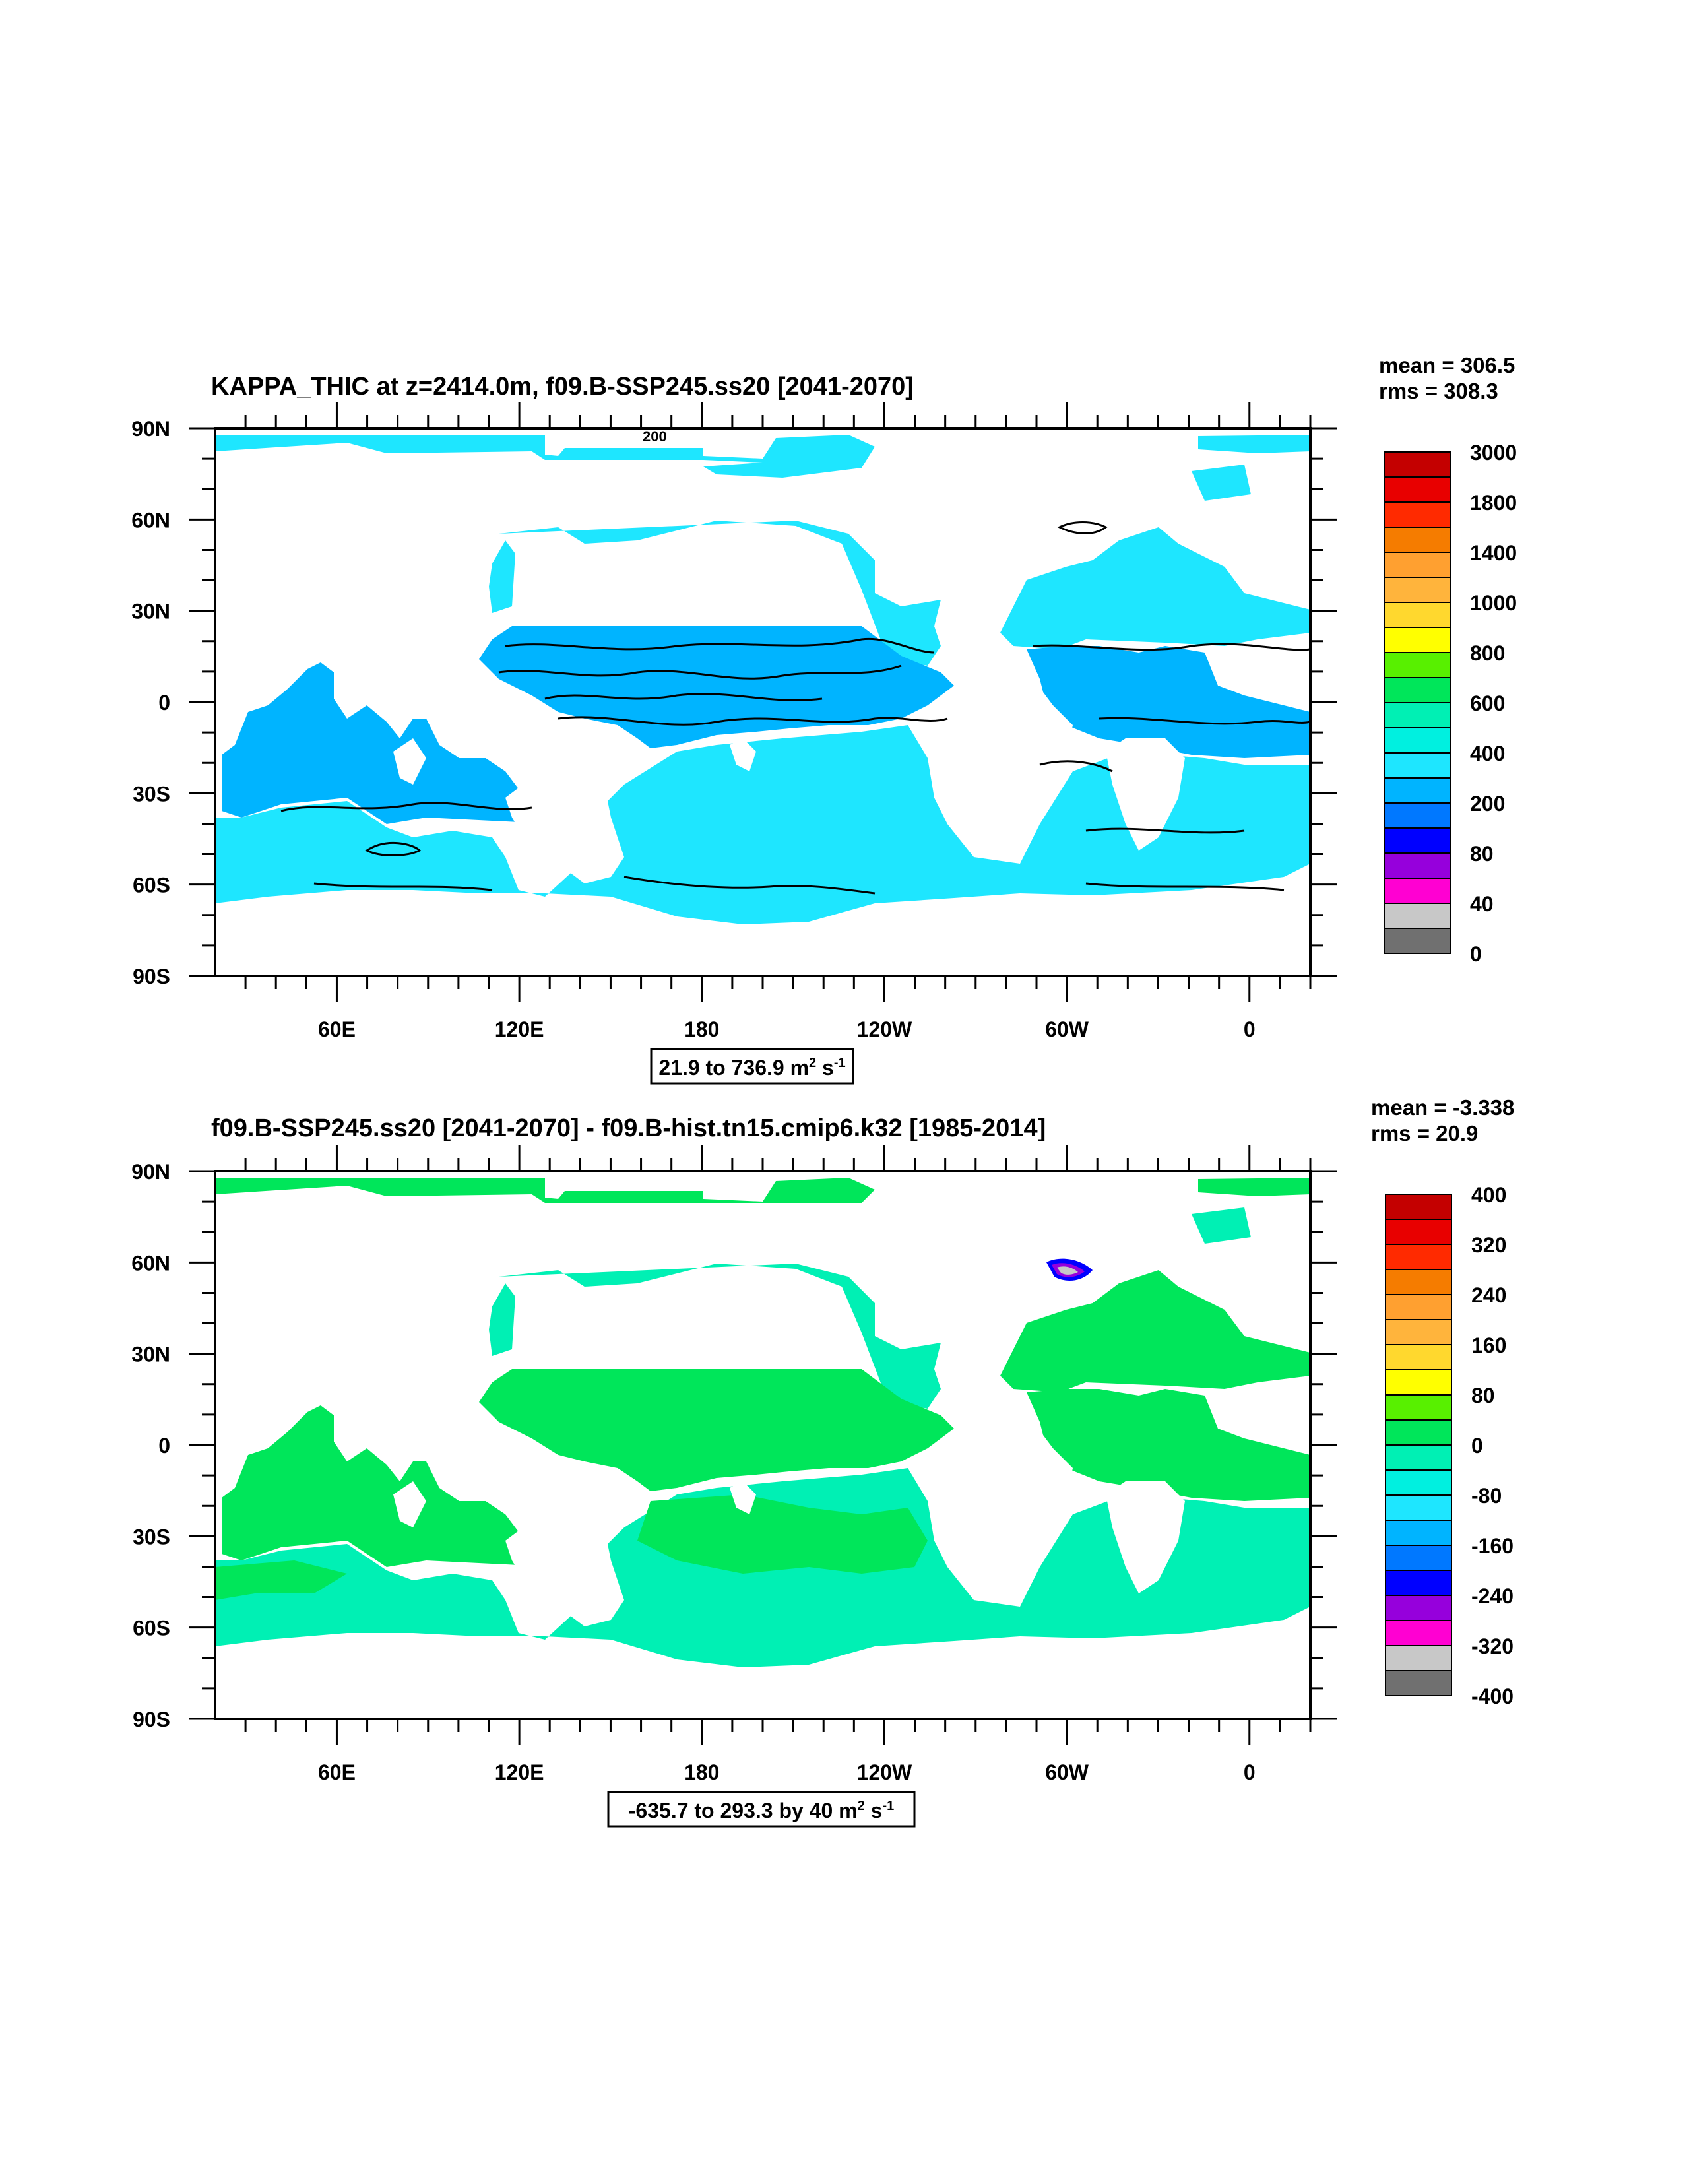 The image size is (1689, 2184). What do you see at coordinates (1488, 703) in the screenshot?
I see `colorbar-label: 600` at bounding box center [1488, 703].